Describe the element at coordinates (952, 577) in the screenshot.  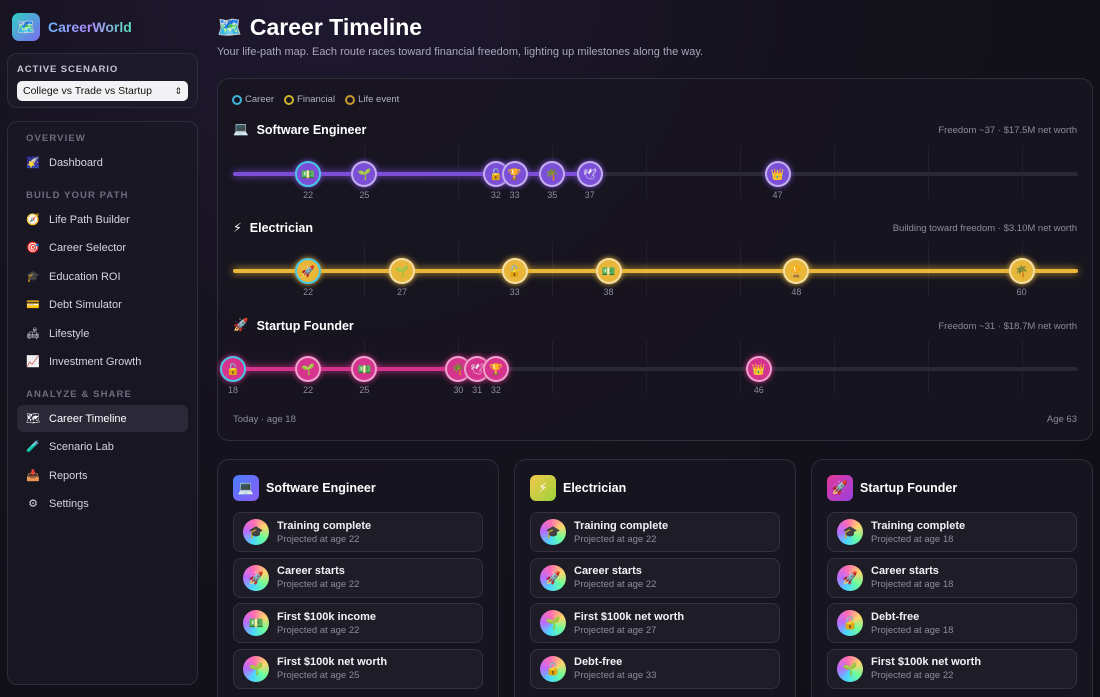
I see `milestone-item: 🚀 Career starts Projected at age 18` at that location.